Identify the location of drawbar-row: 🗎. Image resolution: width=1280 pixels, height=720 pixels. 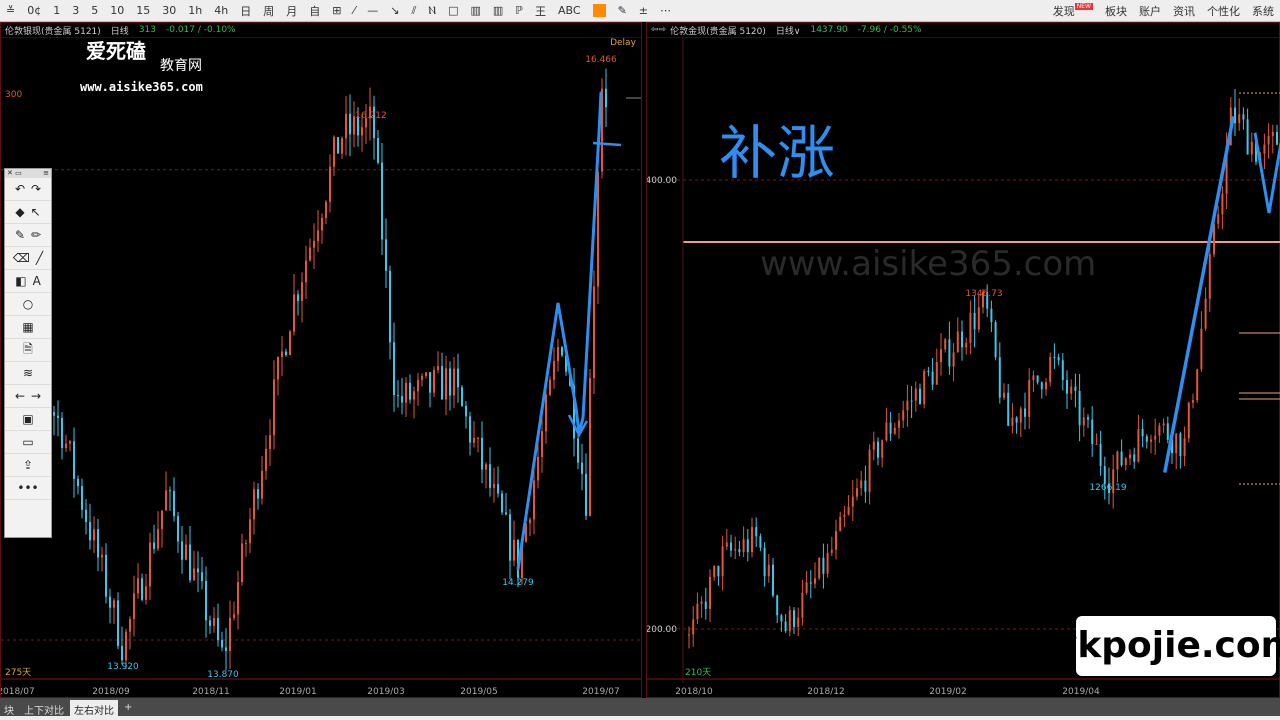
(28, 350).